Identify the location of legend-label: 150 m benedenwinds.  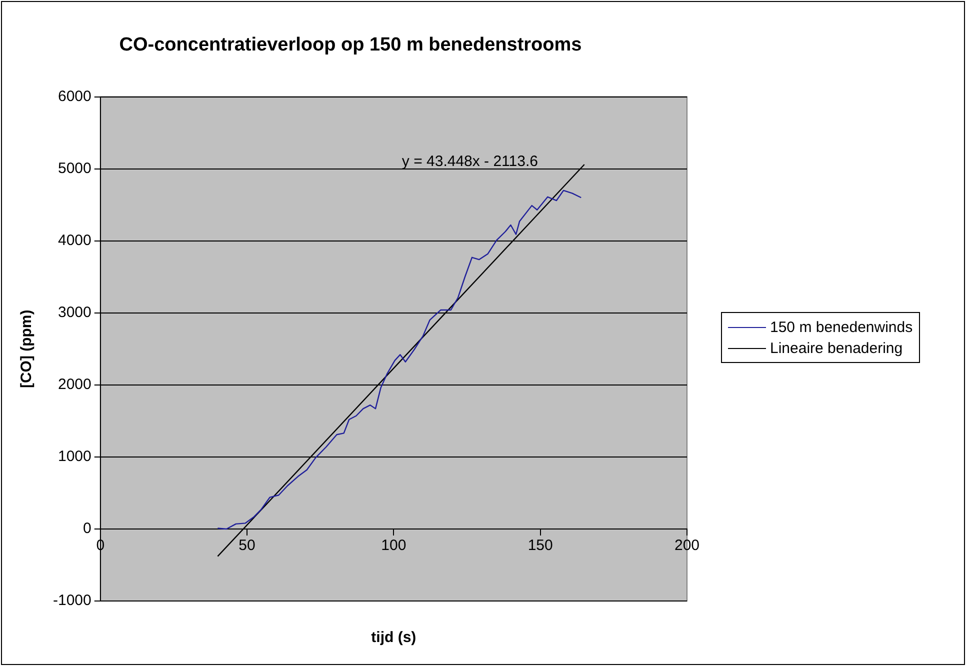
(841, 327).